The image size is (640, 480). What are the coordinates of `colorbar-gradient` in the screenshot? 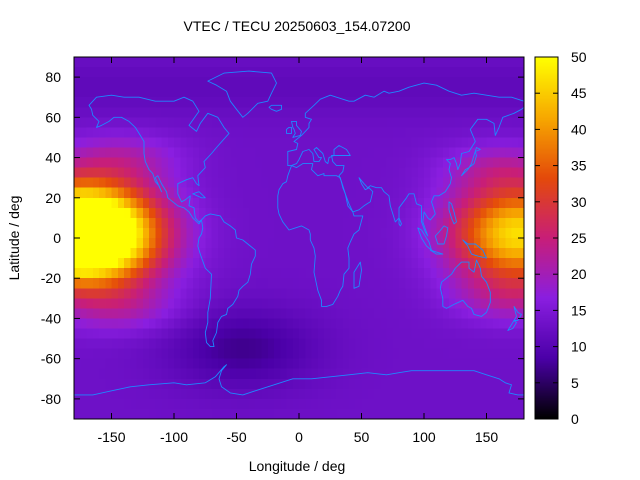 It's located at (546, 238).